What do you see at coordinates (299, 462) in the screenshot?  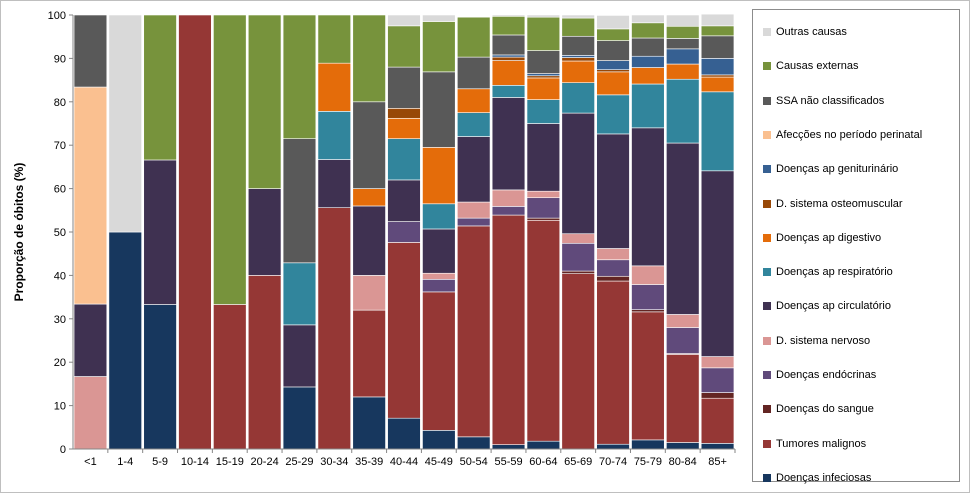 I see `x-tick-label: 25-29` at bounding box center [299, 462].